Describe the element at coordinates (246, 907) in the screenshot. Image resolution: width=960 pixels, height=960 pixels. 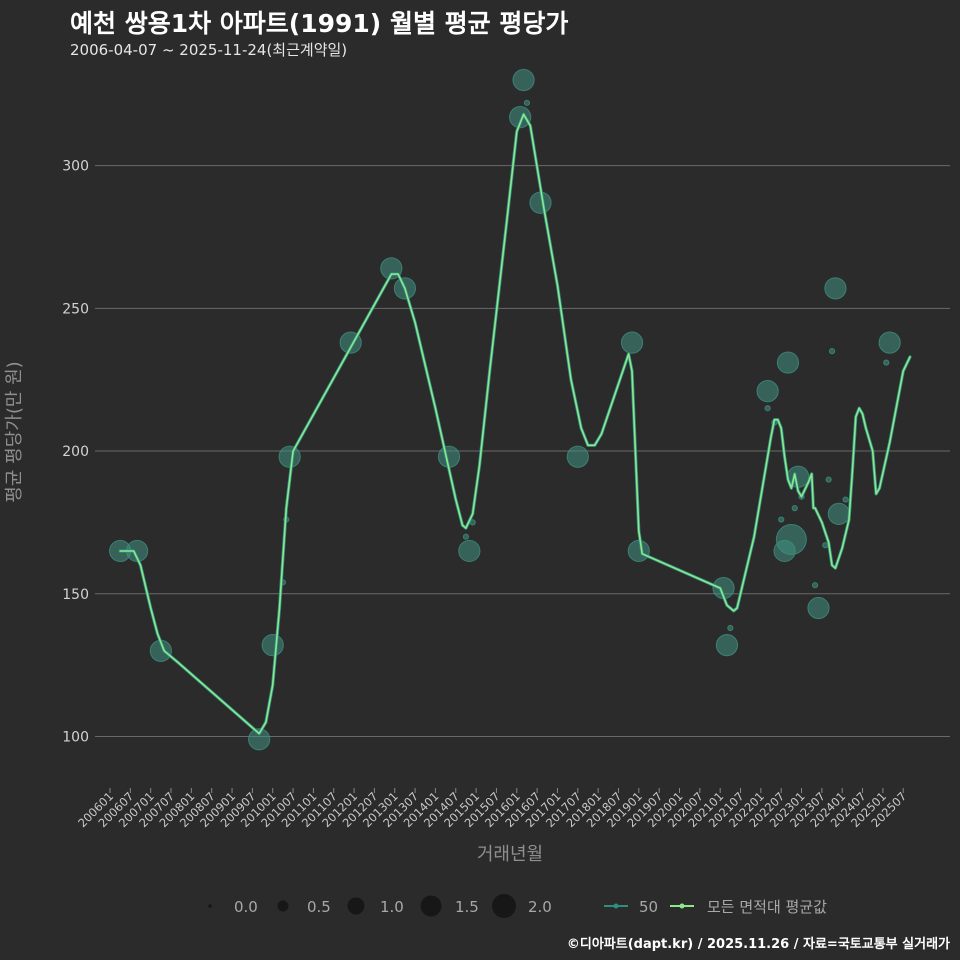
I see `legend-size-label: 0.0` at that location.